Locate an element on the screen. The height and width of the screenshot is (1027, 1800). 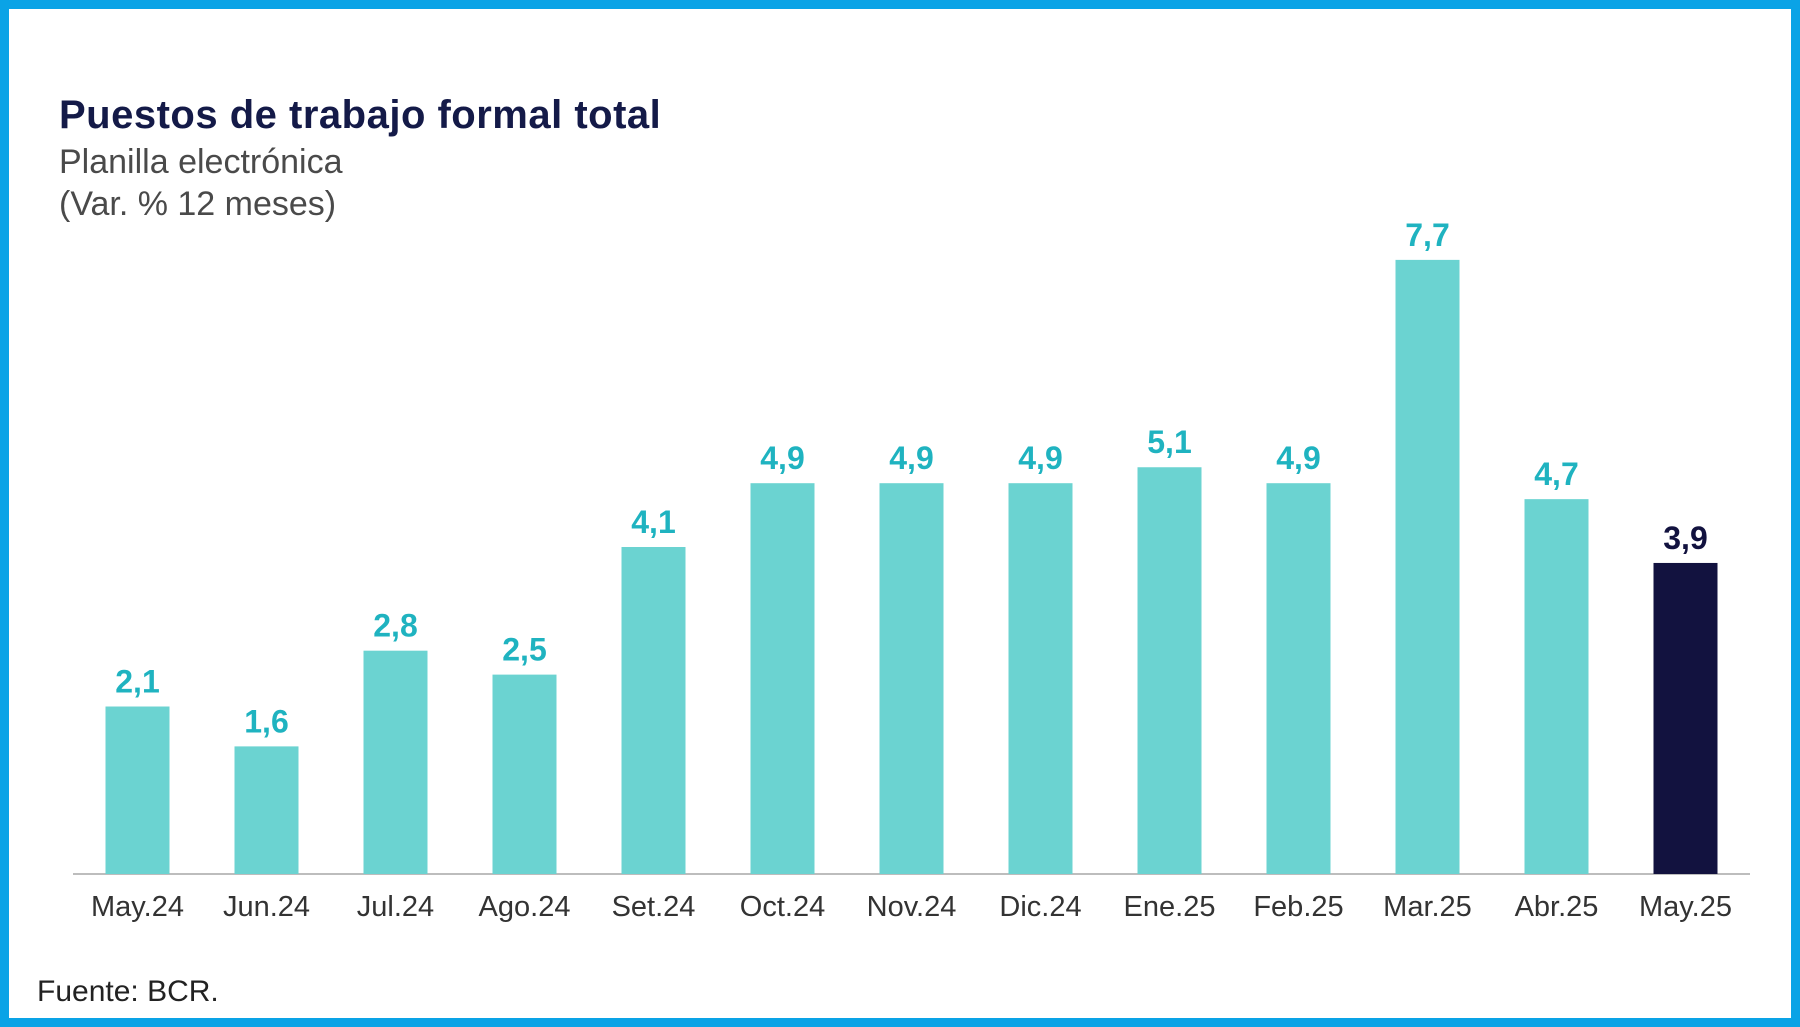
x-tick-label: Oct.24 is located at coordinates (782, 907).